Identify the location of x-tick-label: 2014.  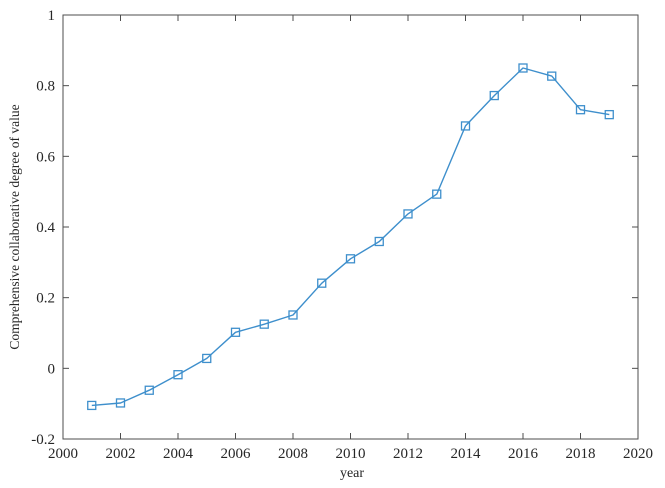
(466, 454).